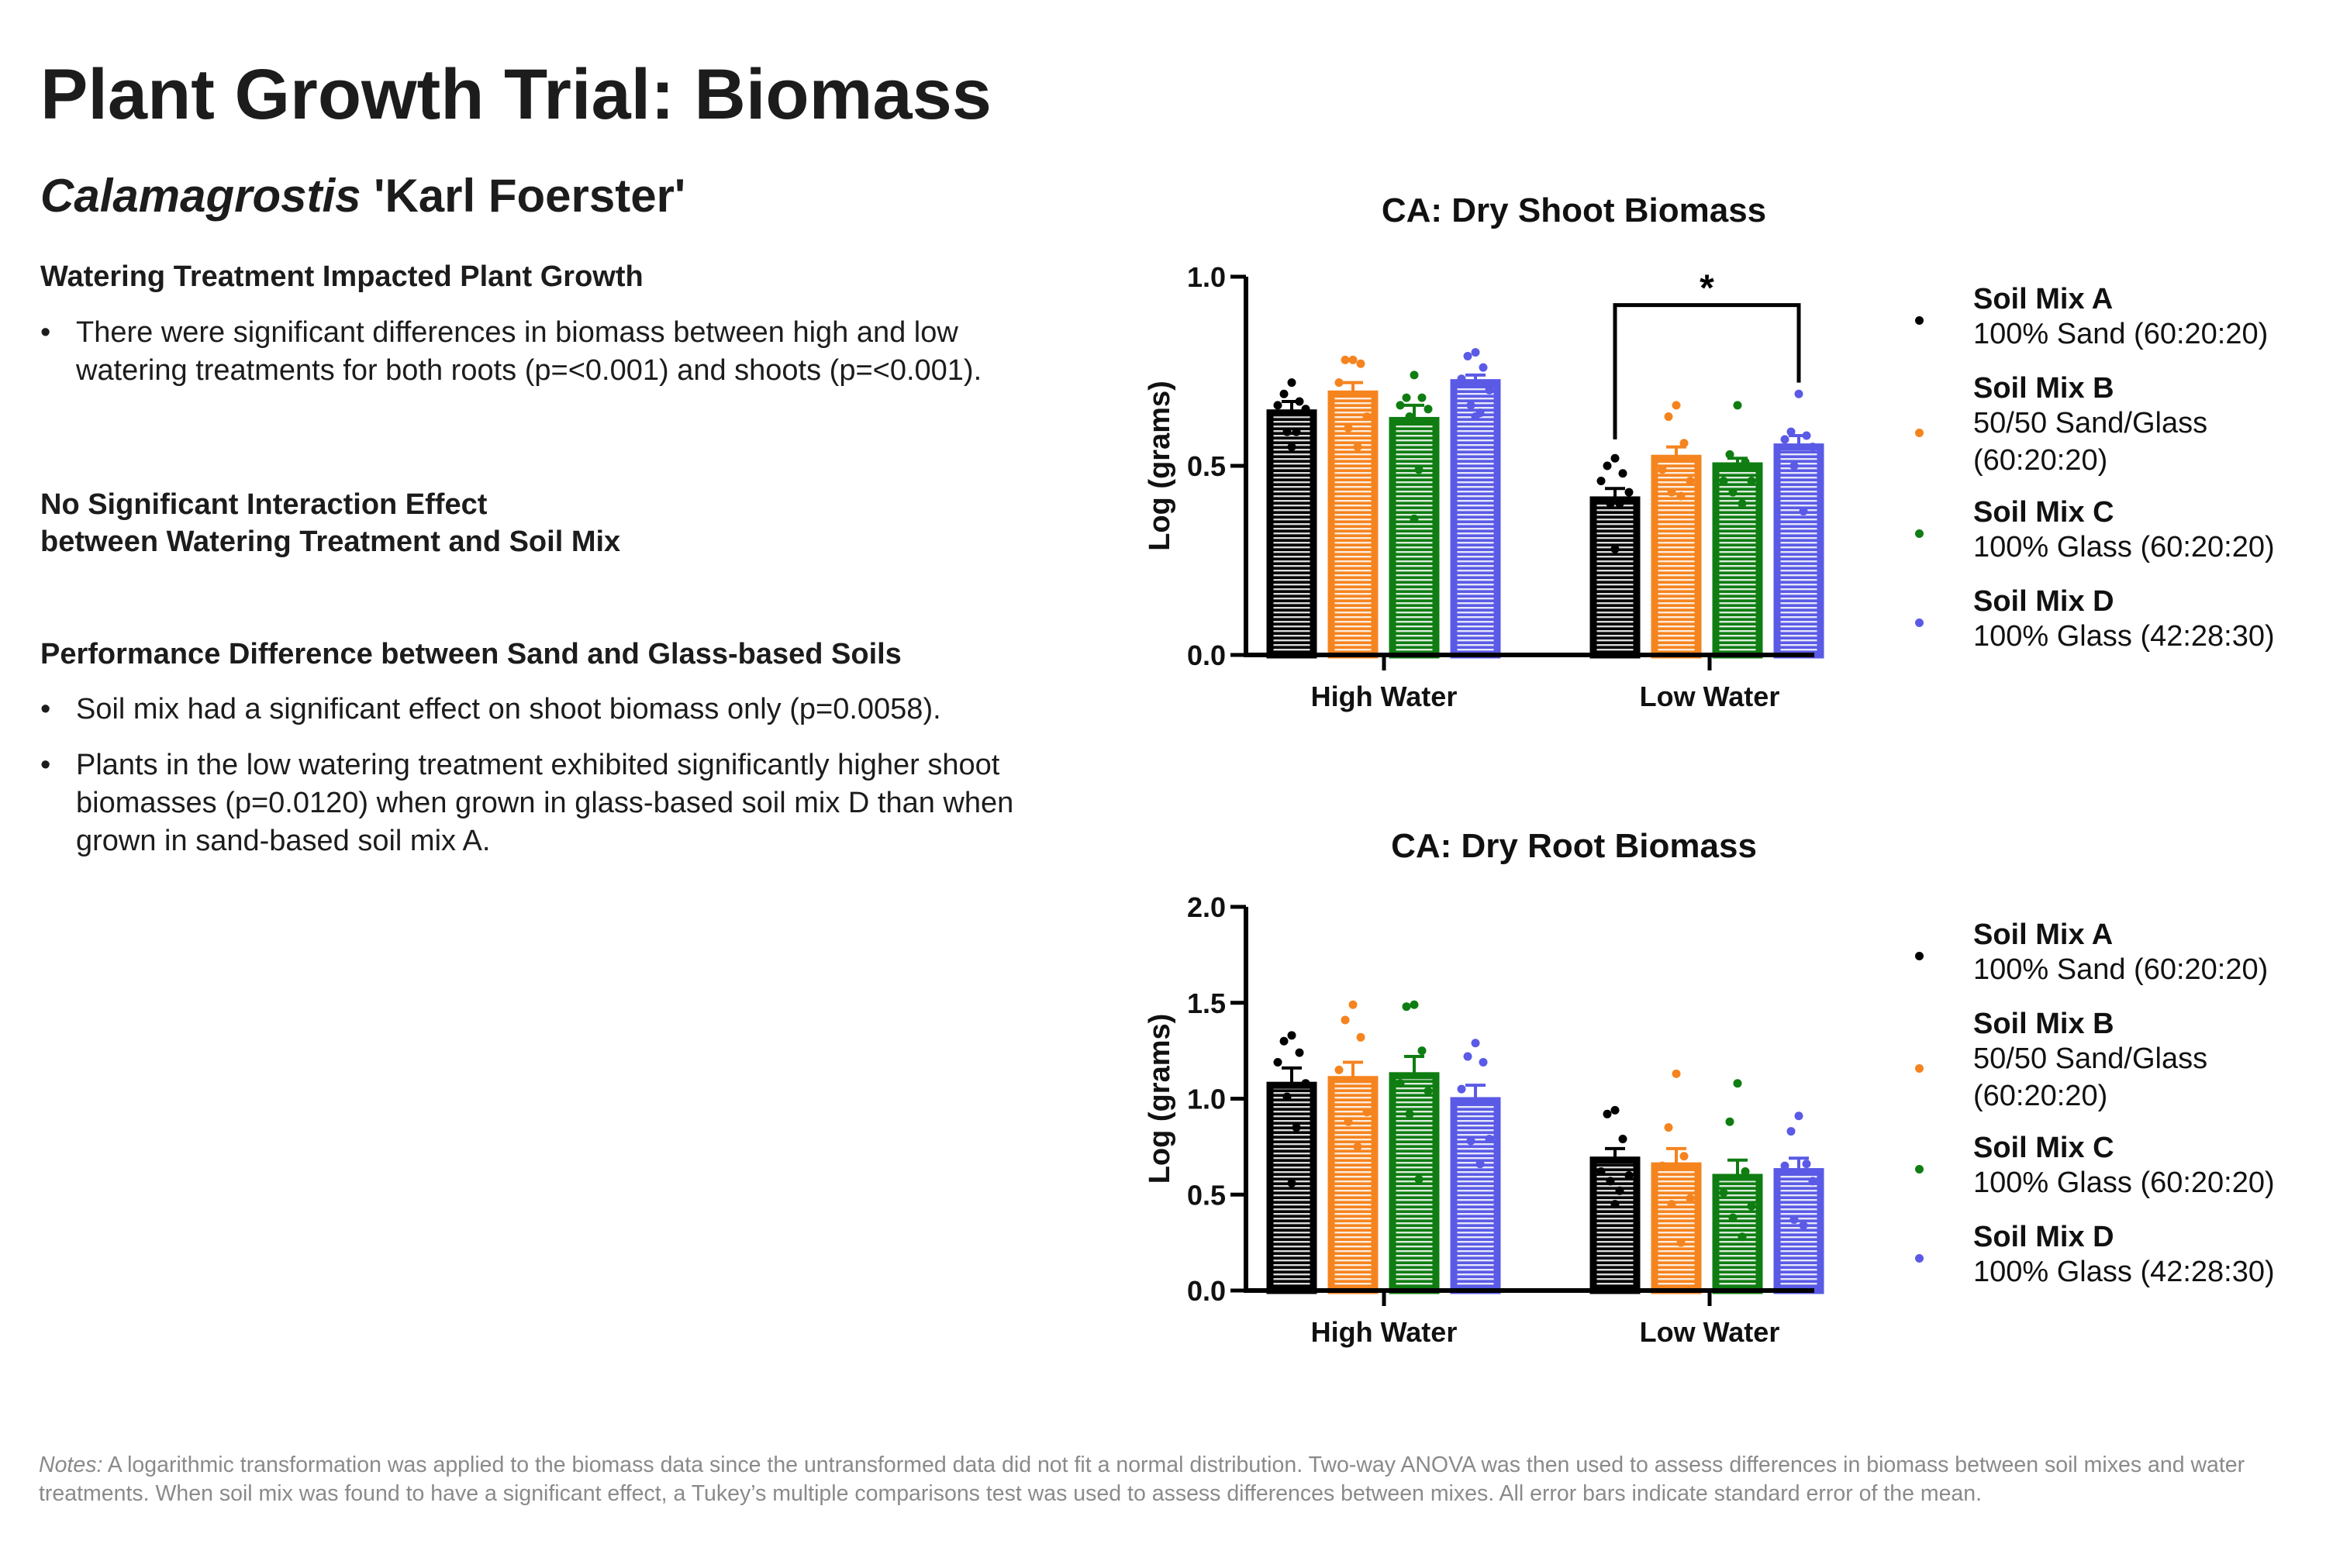  What do you see at coordinates (523, 196) in the screenshot?
I see `subtitle-cultivar: 'Karl Foerster'` at bounding box center [523, 196].